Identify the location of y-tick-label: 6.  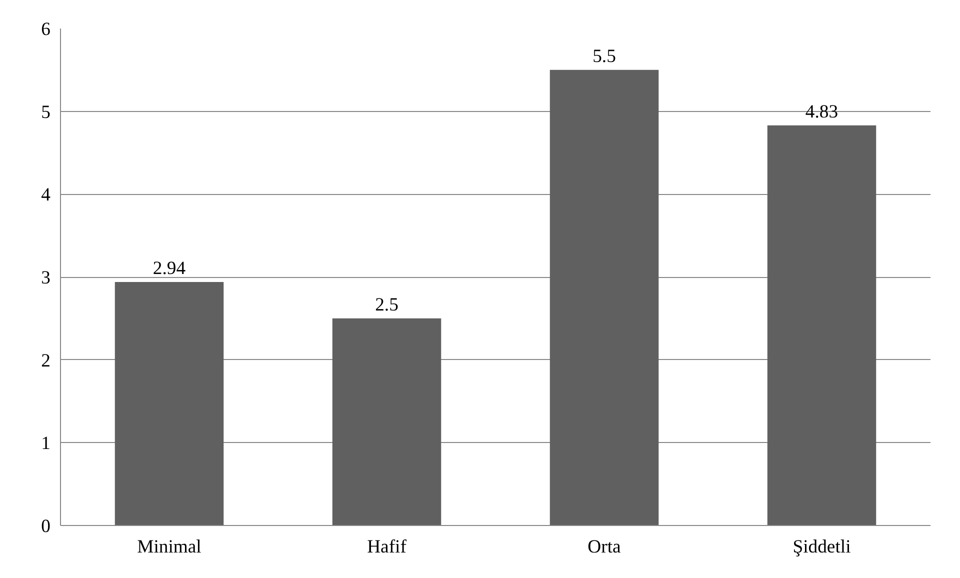
(45, 29).